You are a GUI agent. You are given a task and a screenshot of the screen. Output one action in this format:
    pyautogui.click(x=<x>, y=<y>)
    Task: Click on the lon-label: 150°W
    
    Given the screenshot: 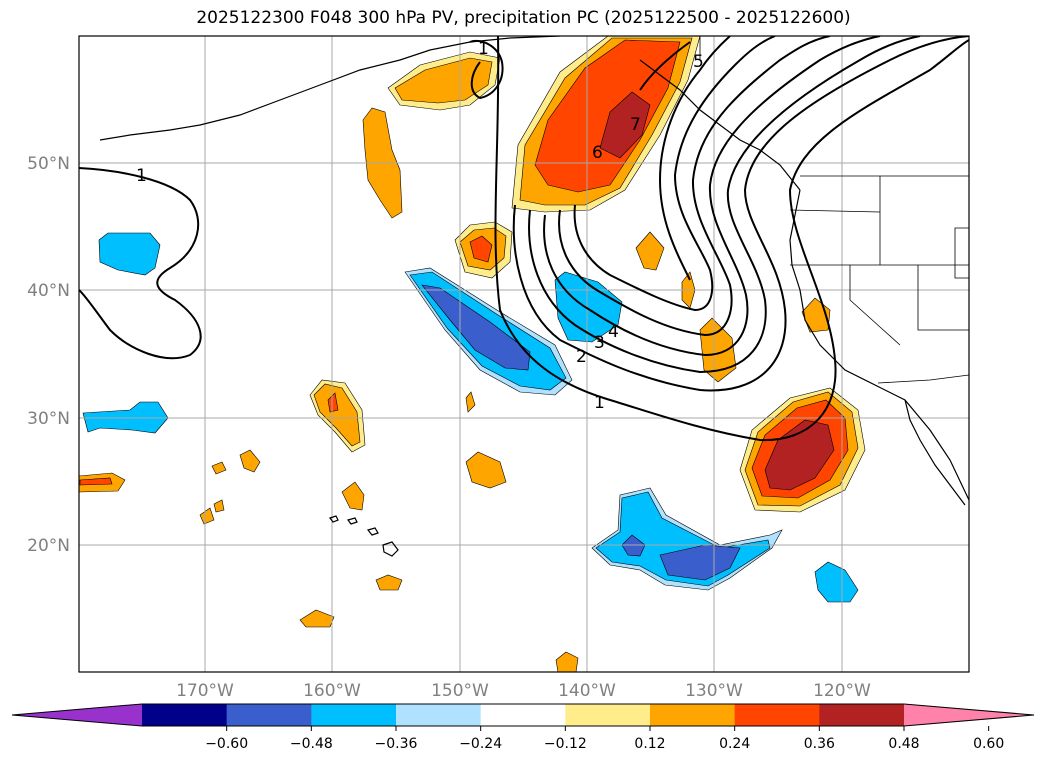 What is the action you would take?
    pyautogui.click(x=460, y=691)
    